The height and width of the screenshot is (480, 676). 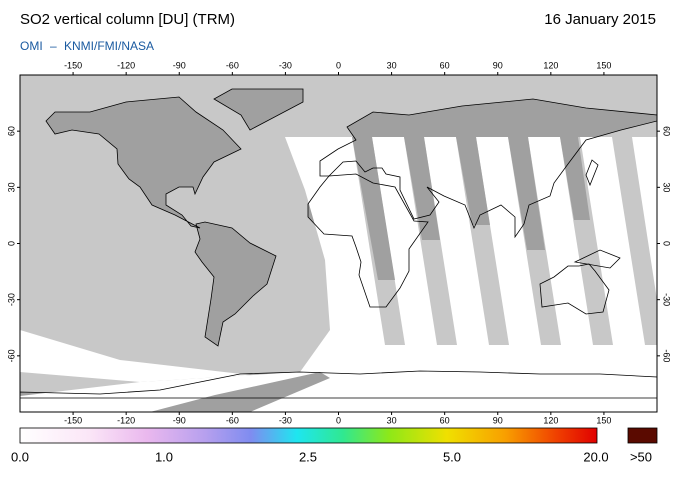 What do you see at coordinates (641, 456) in the screenshot?
I see `colorbar-overflow-label: >50` at bounding box center [641, 456].